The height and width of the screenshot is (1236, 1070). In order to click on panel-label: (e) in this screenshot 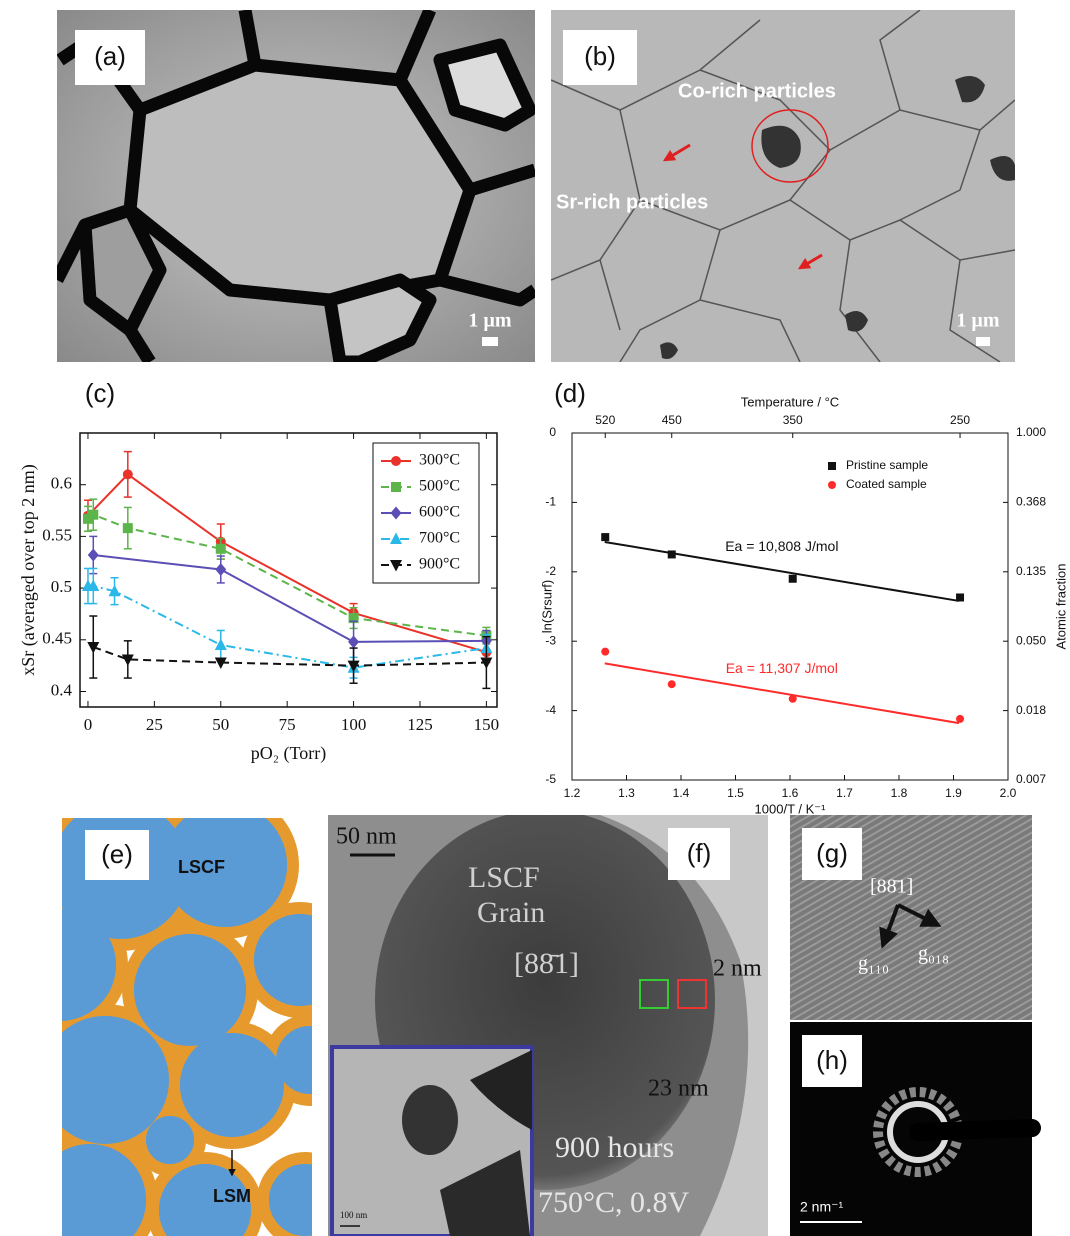, I will do `click(117, 854)`.